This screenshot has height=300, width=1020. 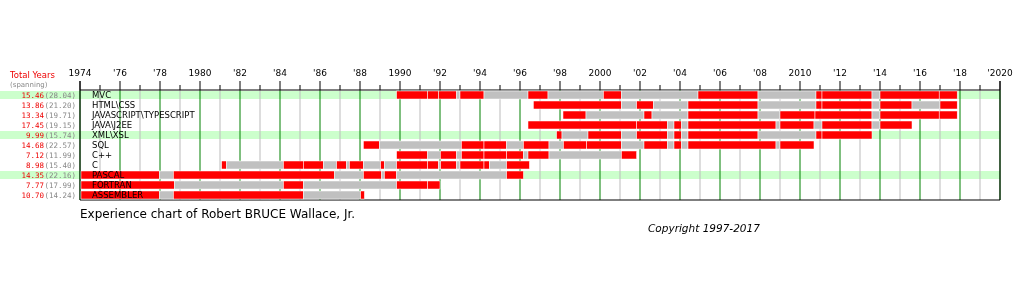 What do you see at coordinates (600, 73) in the screenshot?
I see `x-tick-label: 2000` at bounding box center [600, 73].